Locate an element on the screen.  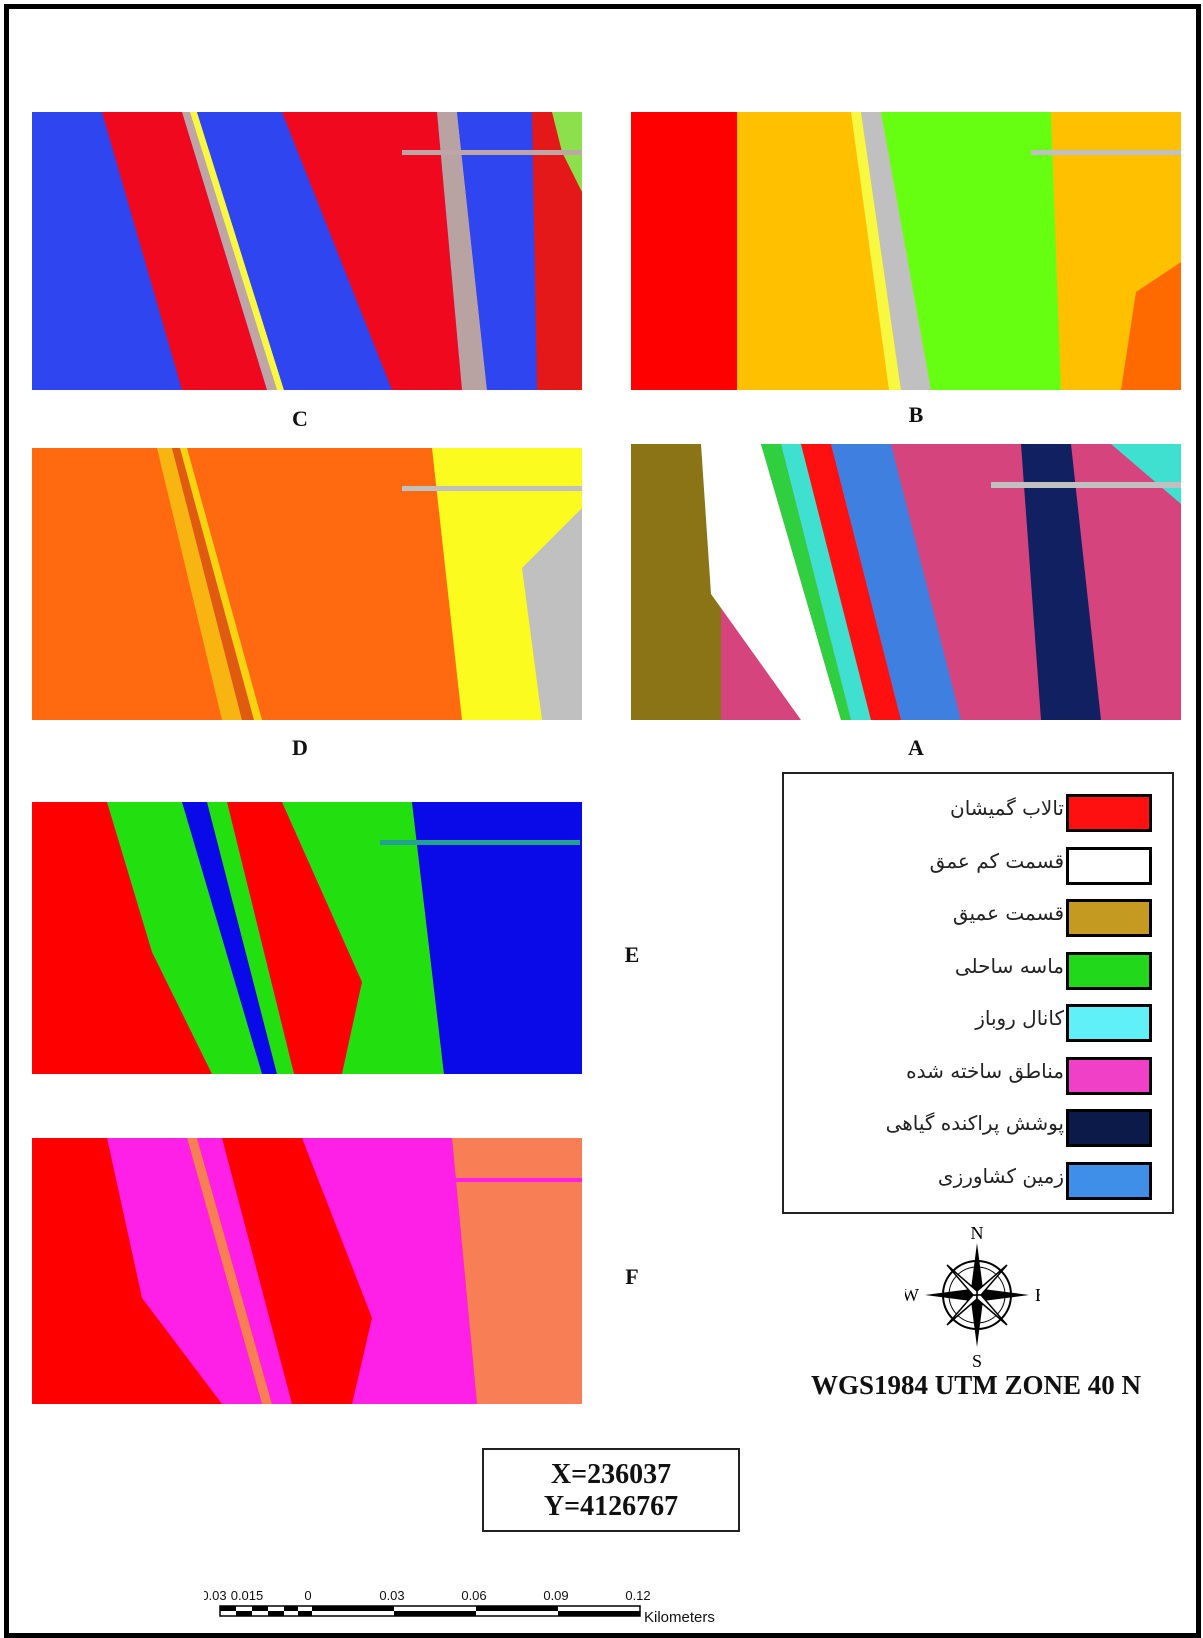
legend-item: مناطق ساخته شده is located at coordinates (978, 1077).